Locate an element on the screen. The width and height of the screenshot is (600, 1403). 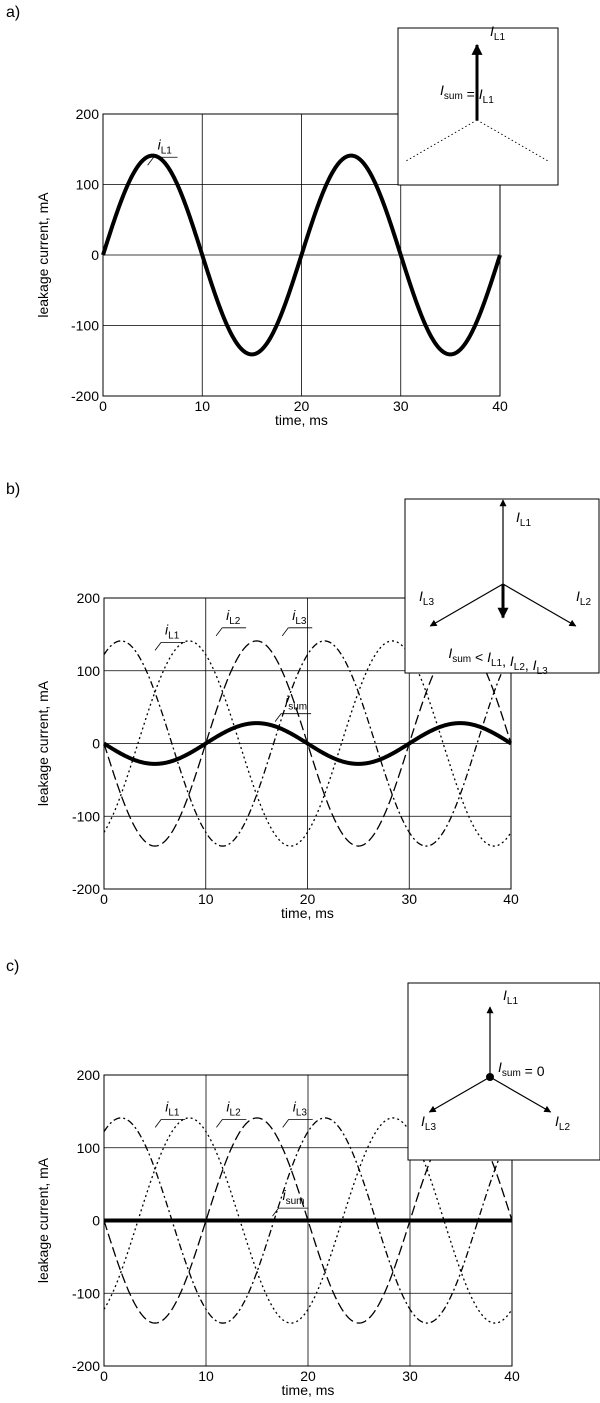
series-label-isum: isum is located at coordinates (294, 1197).